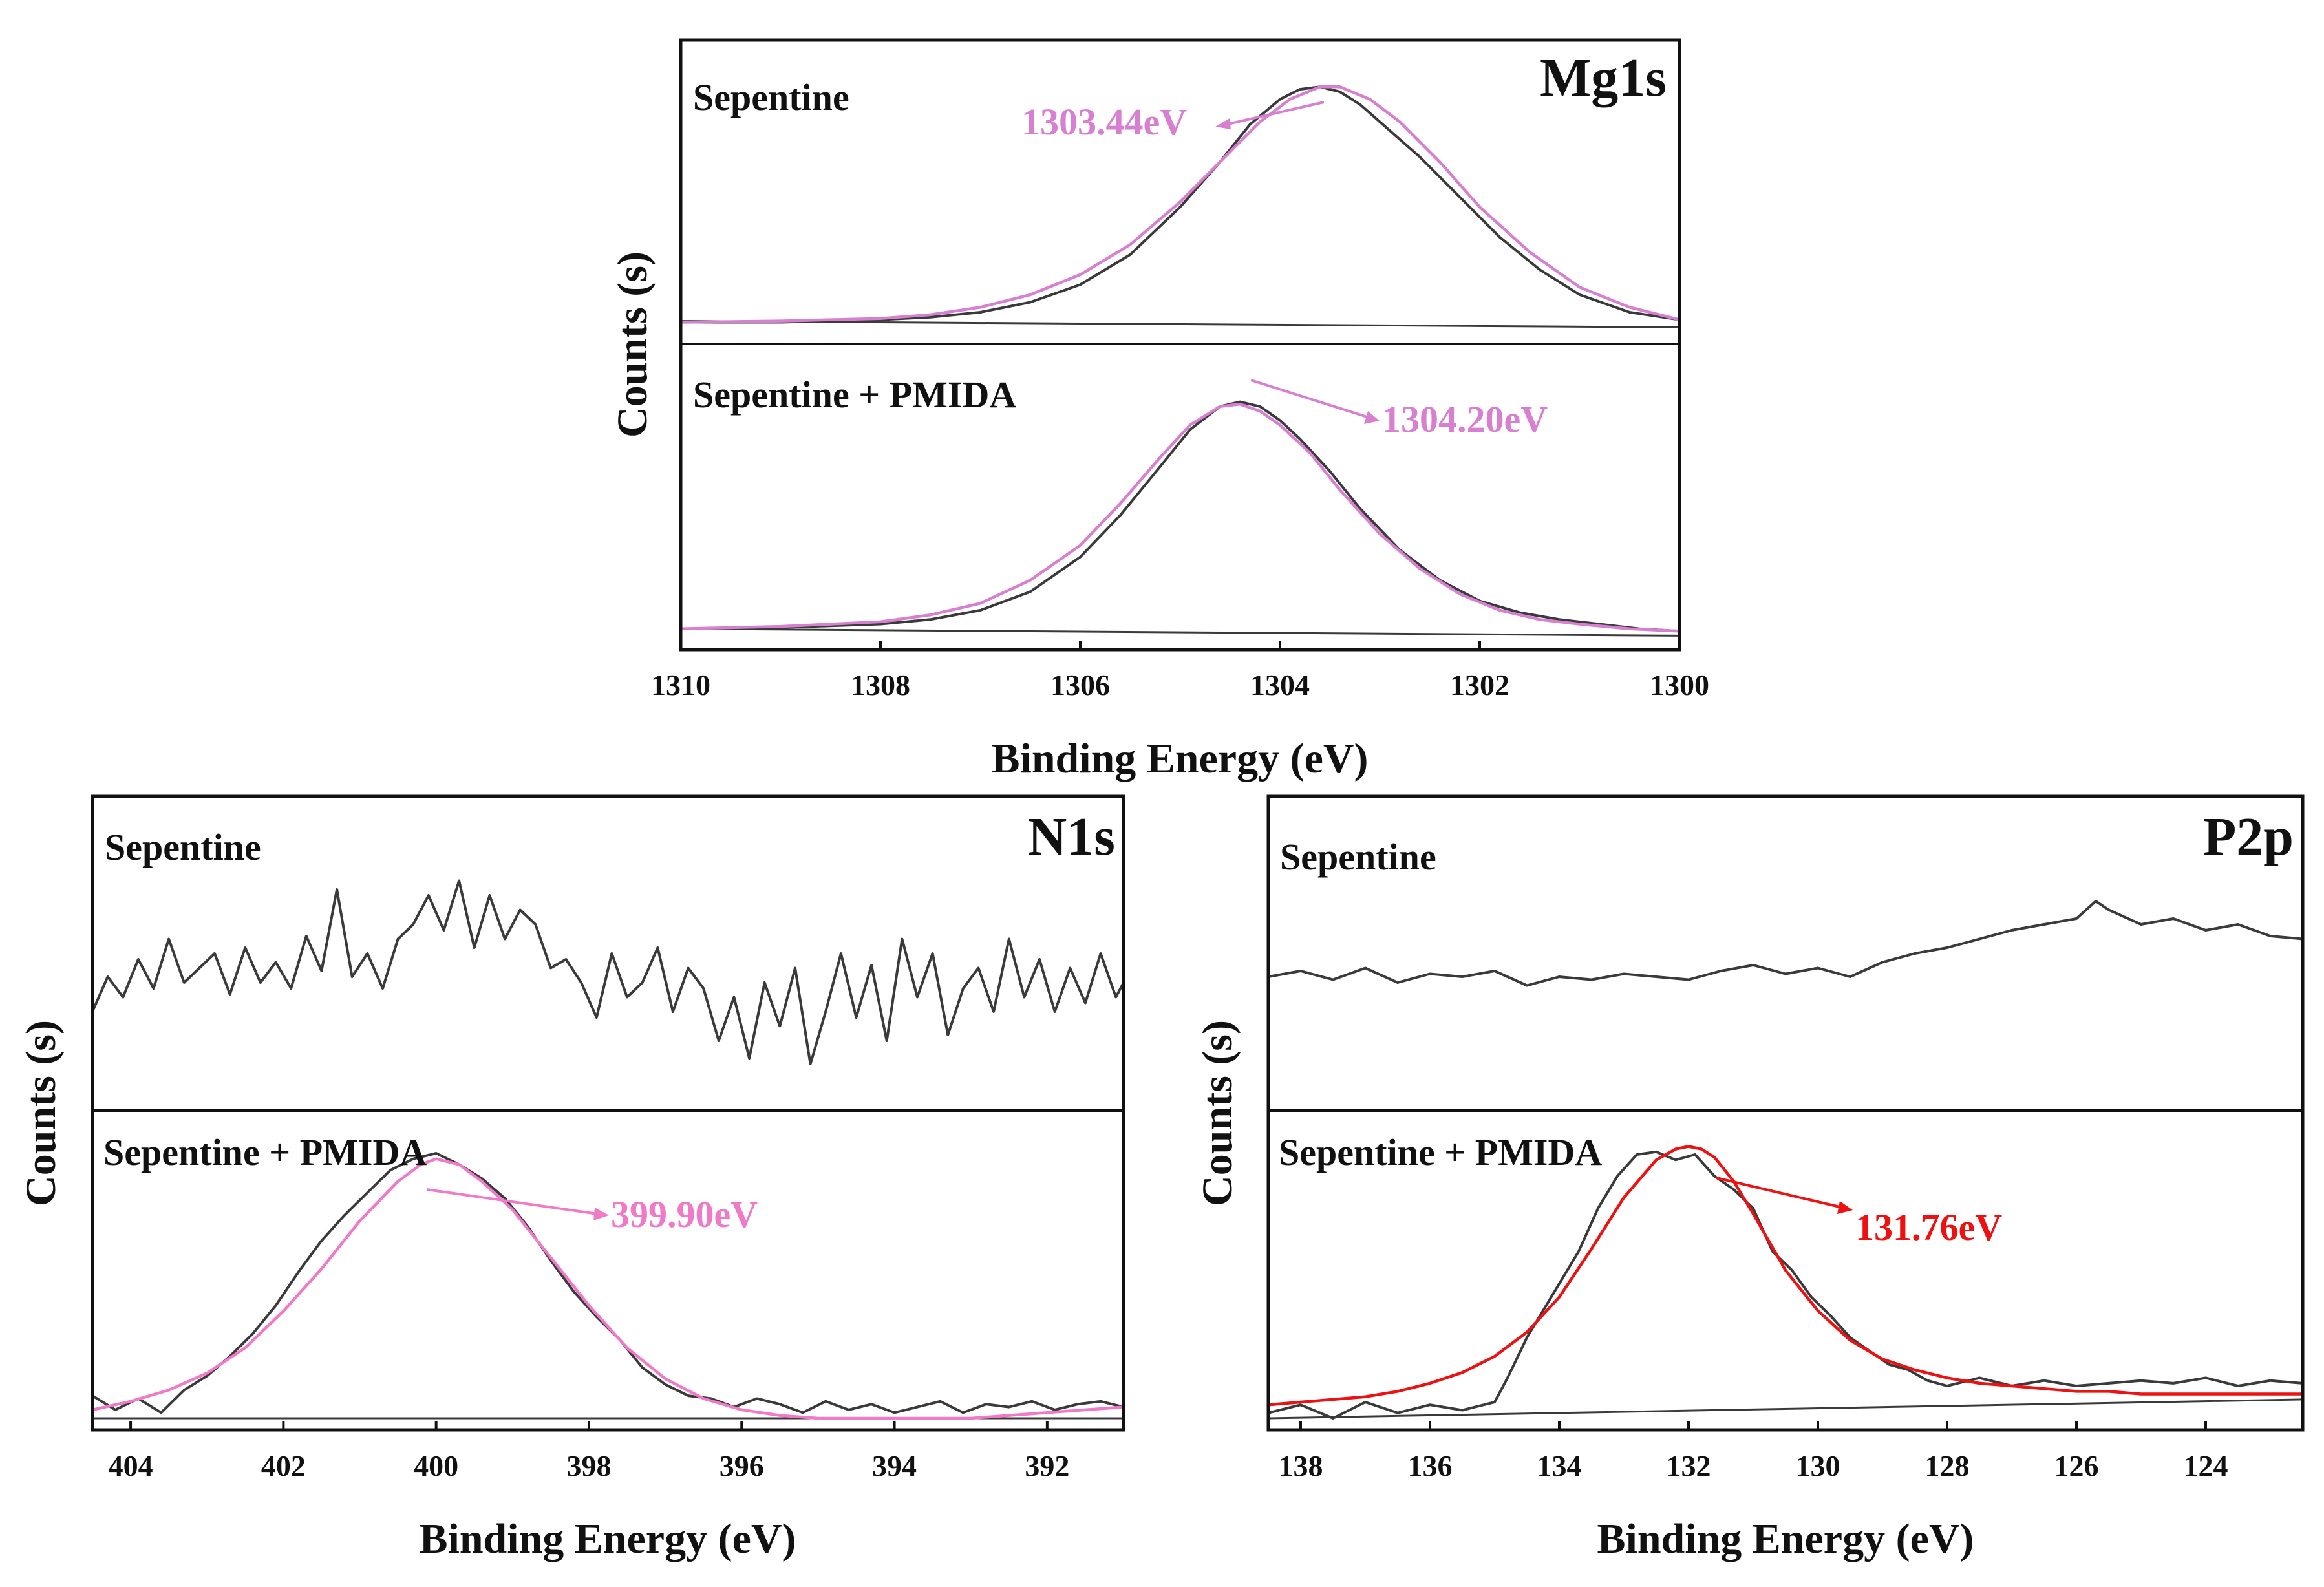 The image size is (2324, 1587). Describe the element at coordinates (588, 1465) in the screenshot. I see `n1s-x-tick-label: 398` at that location.